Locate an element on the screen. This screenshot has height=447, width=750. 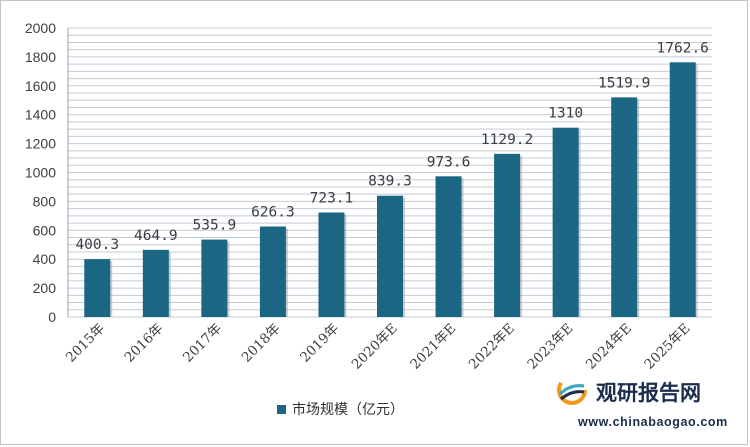
data-label: 535.9 is located at coordinates (215, 226).